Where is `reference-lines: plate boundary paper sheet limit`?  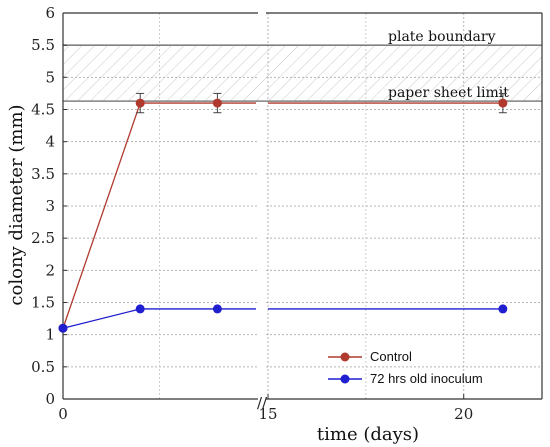 reference-lines: plate boundary paper sheet limit is located at coordinates (302, 65).